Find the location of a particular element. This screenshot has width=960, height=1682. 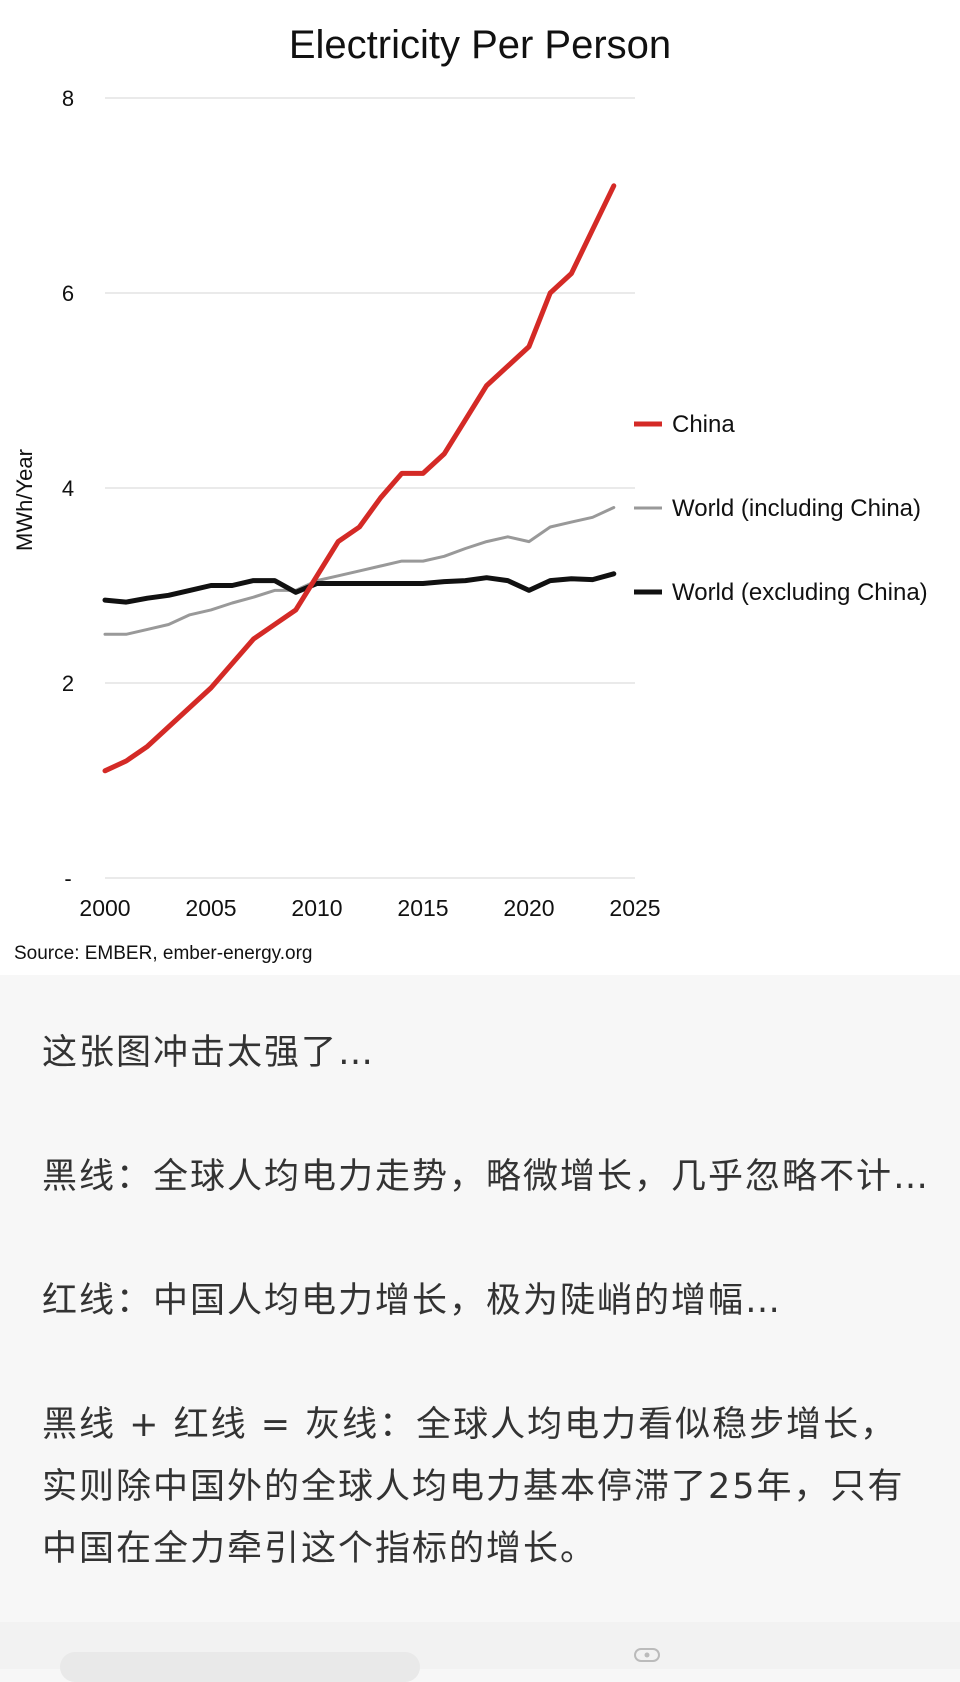

y-axis-label: MWh/Year is located at coordinates (24, 500).